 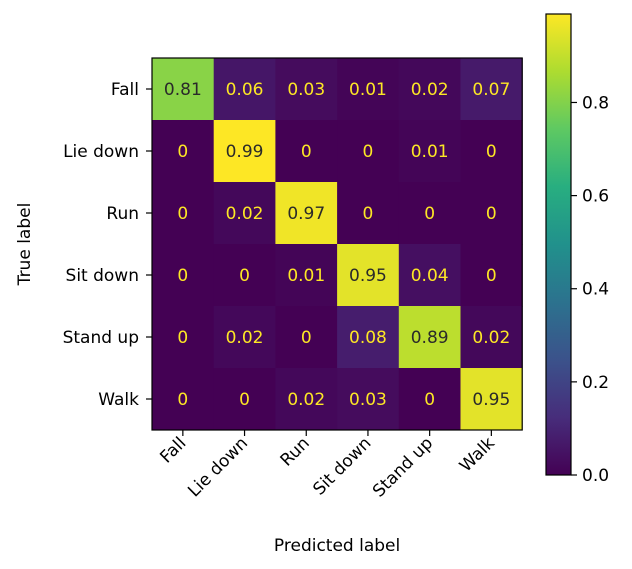 I want to click on x-tick-label: Walk, so click(x=477, y=454).